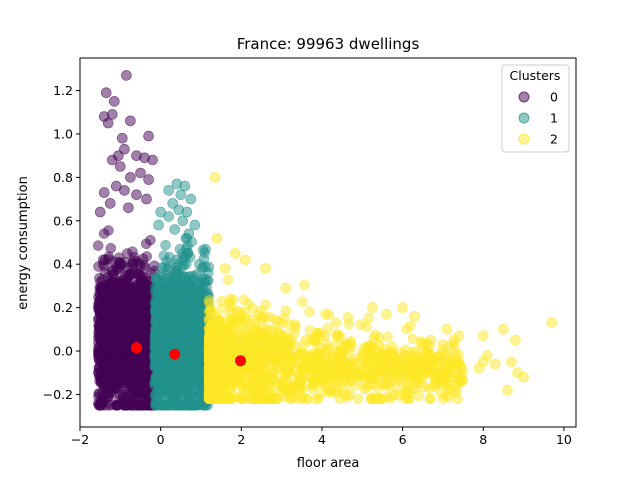  I want to click on x-axis-label: floor area, so click(328, 463).